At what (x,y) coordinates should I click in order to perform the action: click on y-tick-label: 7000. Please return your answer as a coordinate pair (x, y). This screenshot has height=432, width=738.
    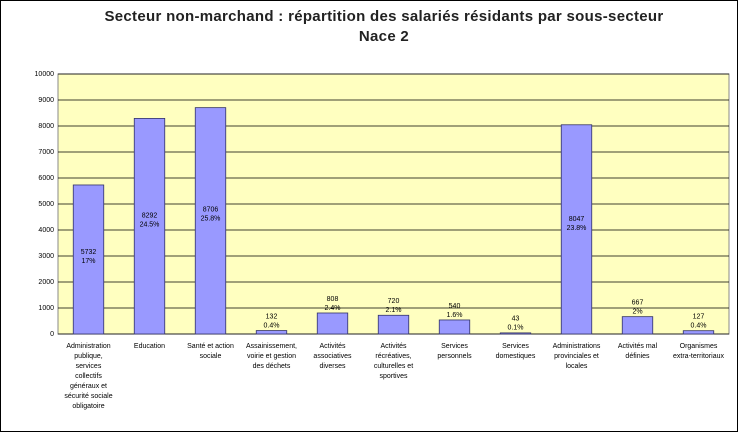
    Looking at the image, I should click on (46, 152).